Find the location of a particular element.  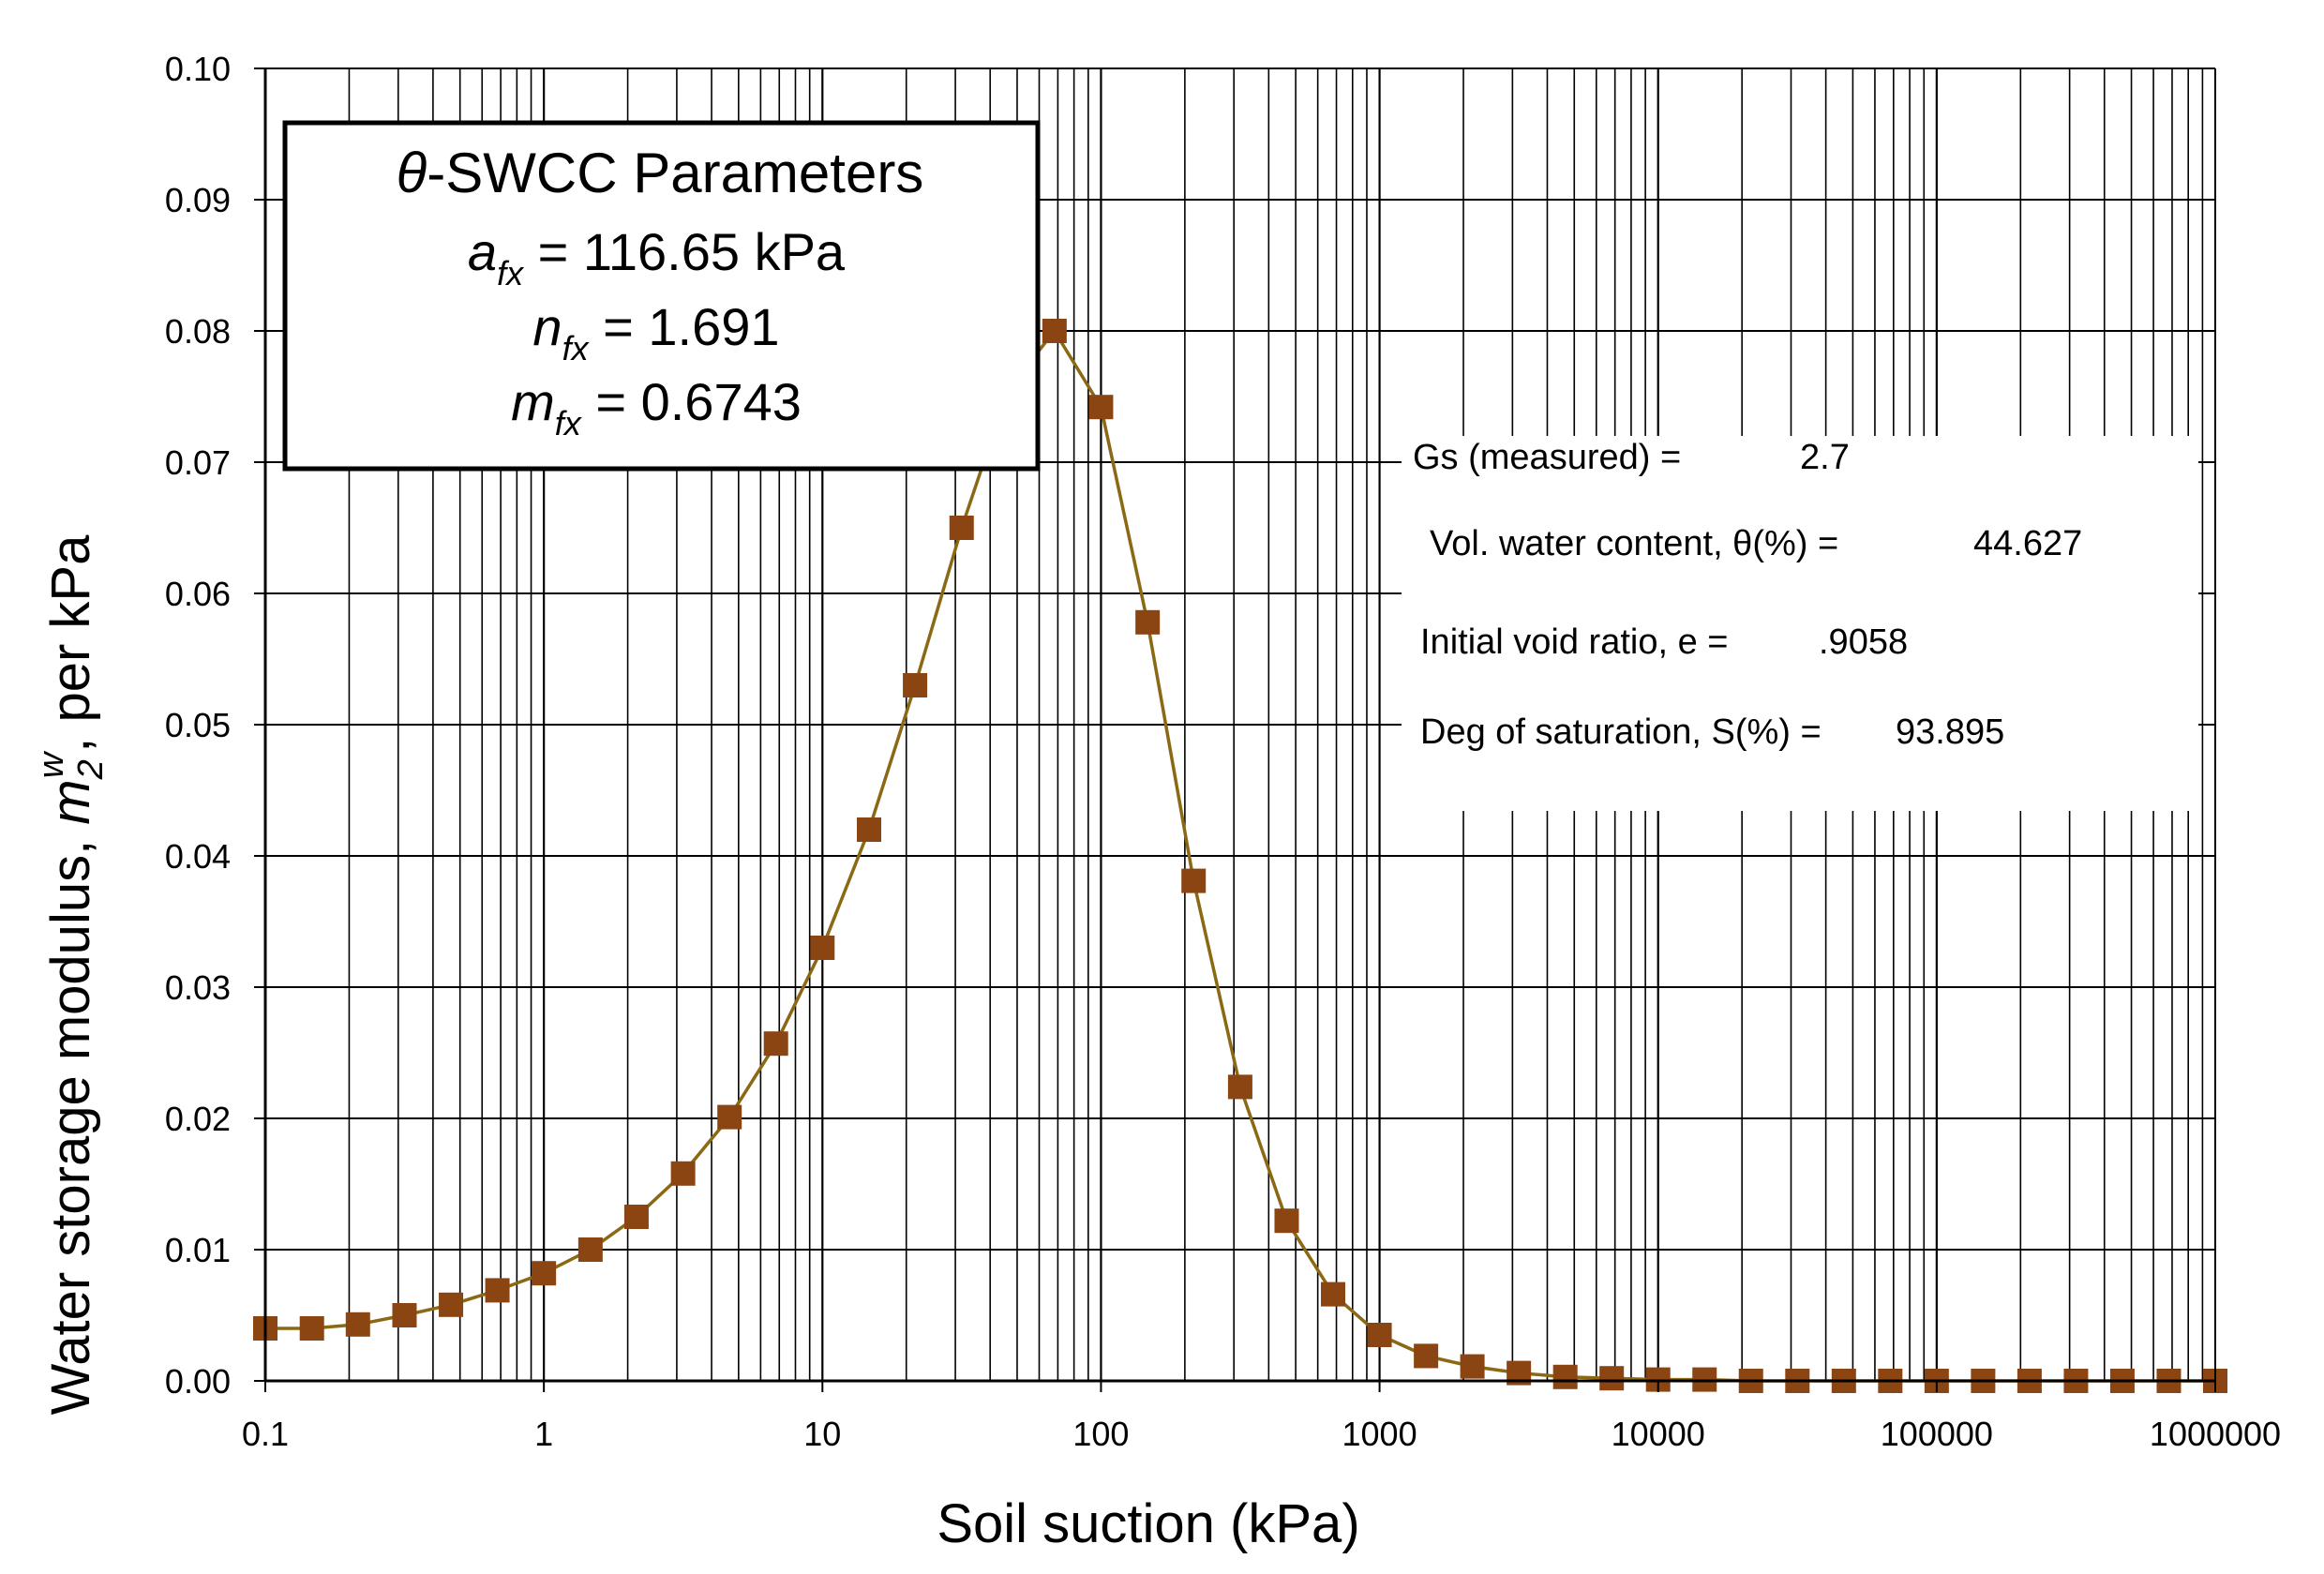

param-value: = 0.6743 is located at coordinates (692, 401).